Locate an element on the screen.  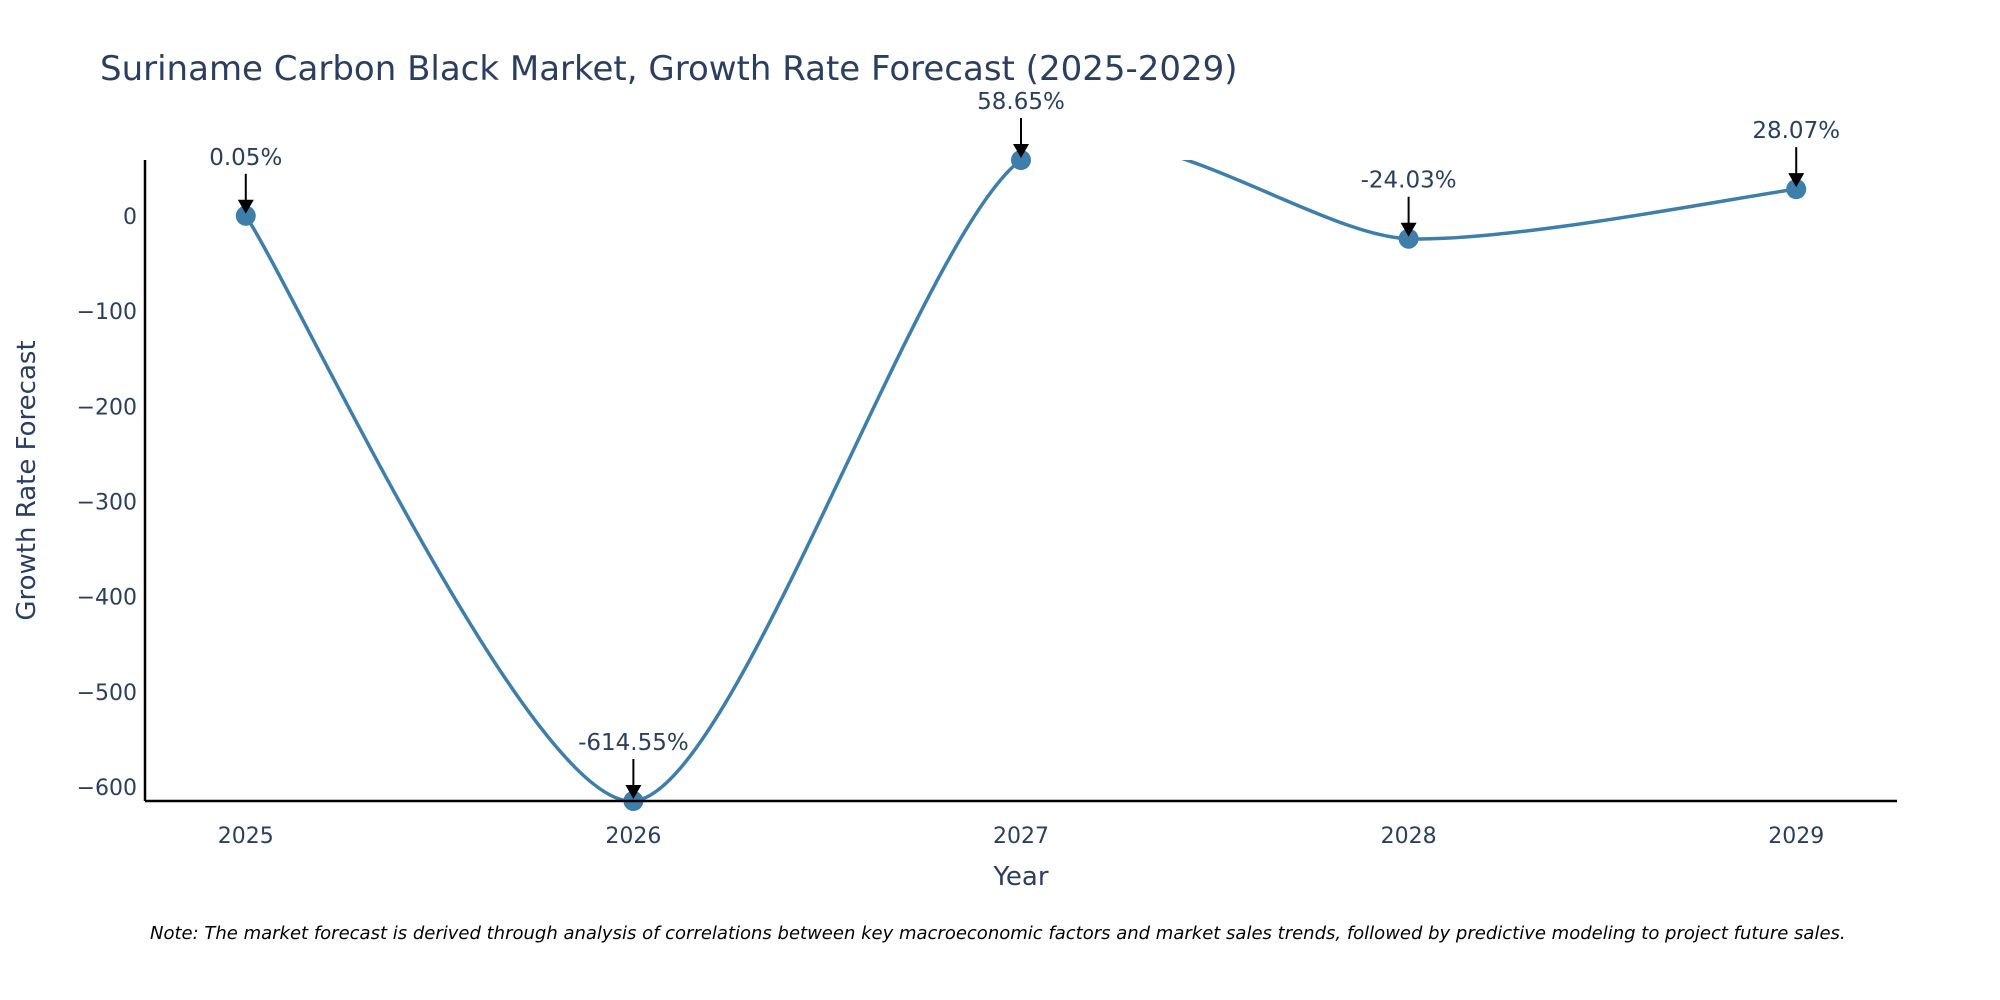
y-tick-label: −100 is located at coordinates (107, 312).